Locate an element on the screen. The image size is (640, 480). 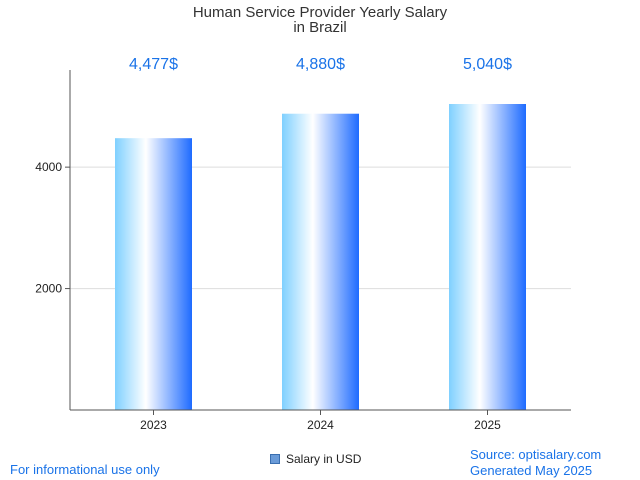
chart-title-line-1: Human Service Provider Yearly Salary is located at coordinates (320, 12).